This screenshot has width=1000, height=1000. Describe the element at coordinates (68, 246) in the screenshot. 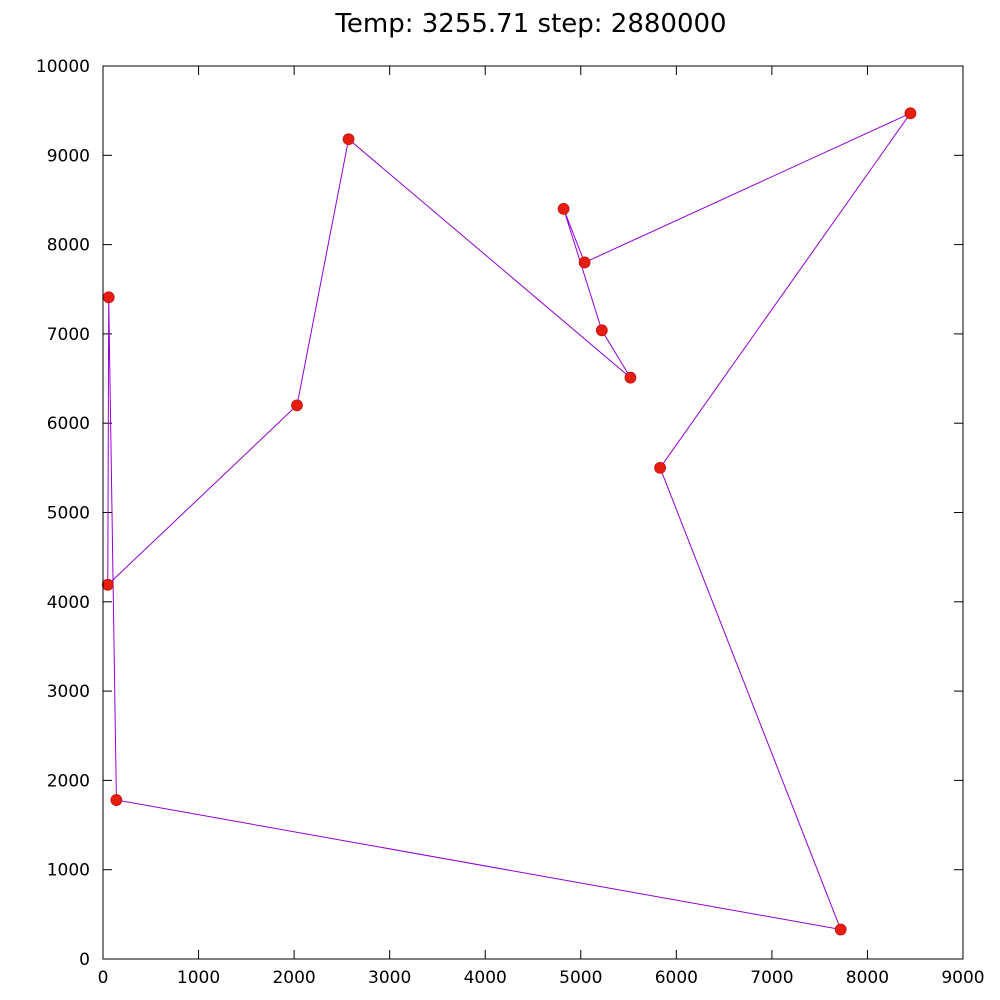

I see `y-tick-label: 8000` at that location.